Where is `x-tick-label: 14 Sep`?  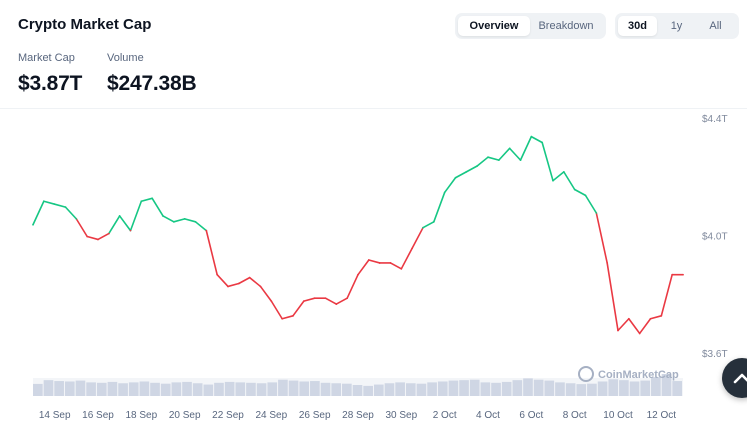 x-tick-label: 14 Sep is located at coordinates (55, 415).